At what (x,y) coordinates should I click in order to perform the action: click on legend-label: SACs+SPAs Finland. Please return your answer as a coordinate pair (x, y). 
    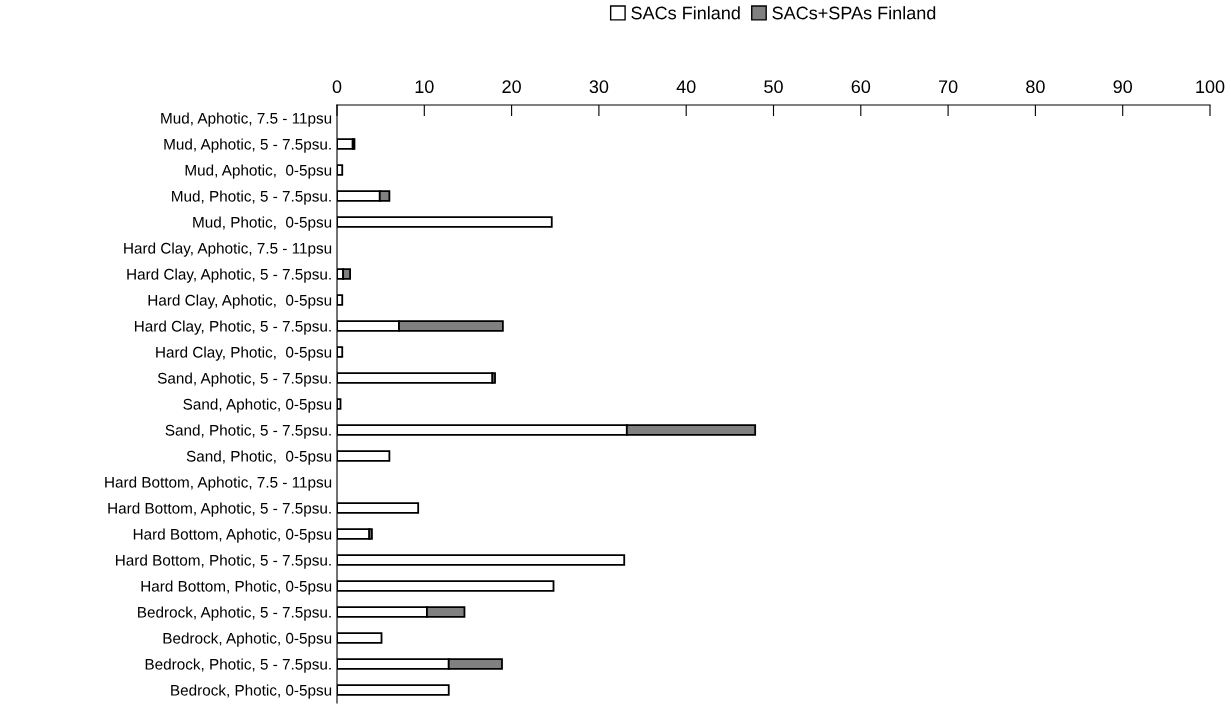
    Looking at the image, I should click on (854, 13).